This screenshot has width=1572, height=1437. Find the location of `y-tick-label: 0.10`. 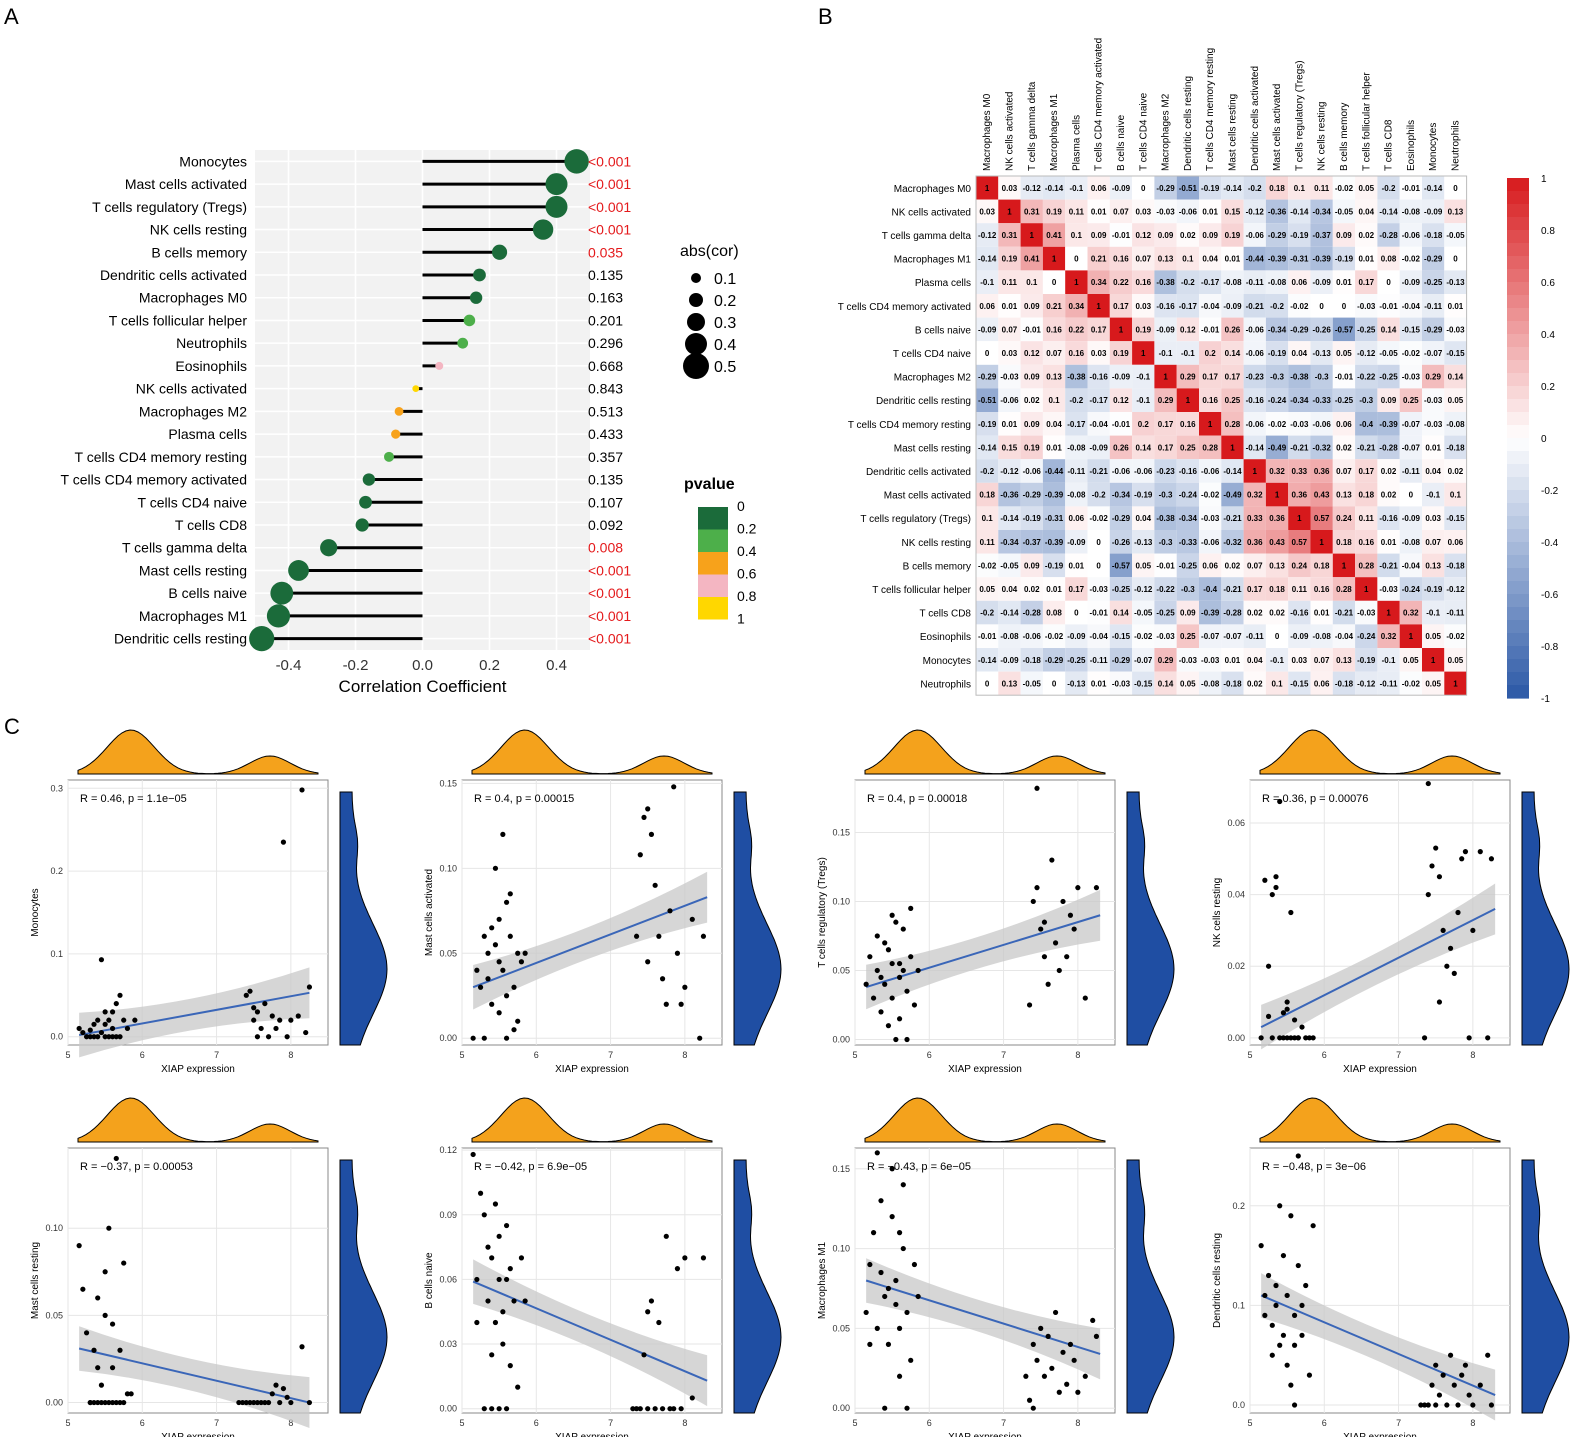

y-tick-label: 0.10 is located at coordinates (54, 1228).